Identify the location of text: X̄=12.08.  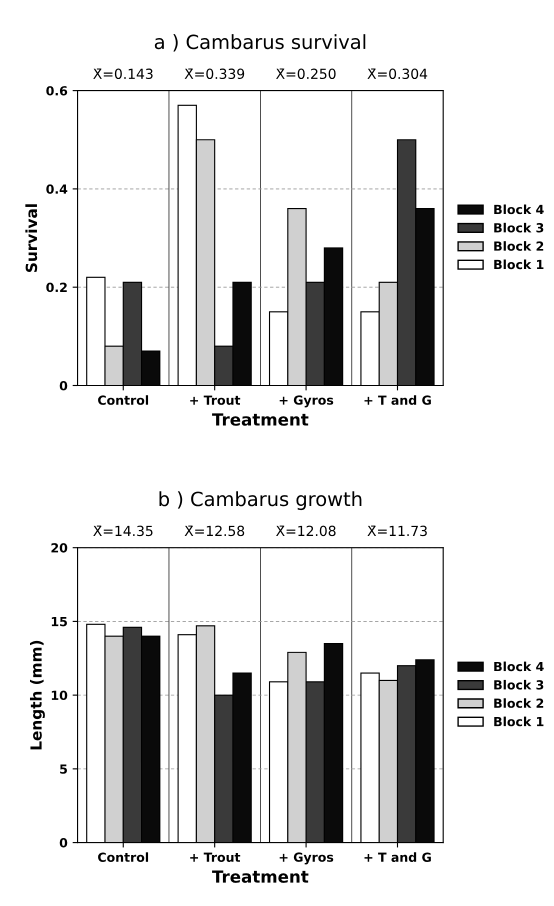
(306, 531).